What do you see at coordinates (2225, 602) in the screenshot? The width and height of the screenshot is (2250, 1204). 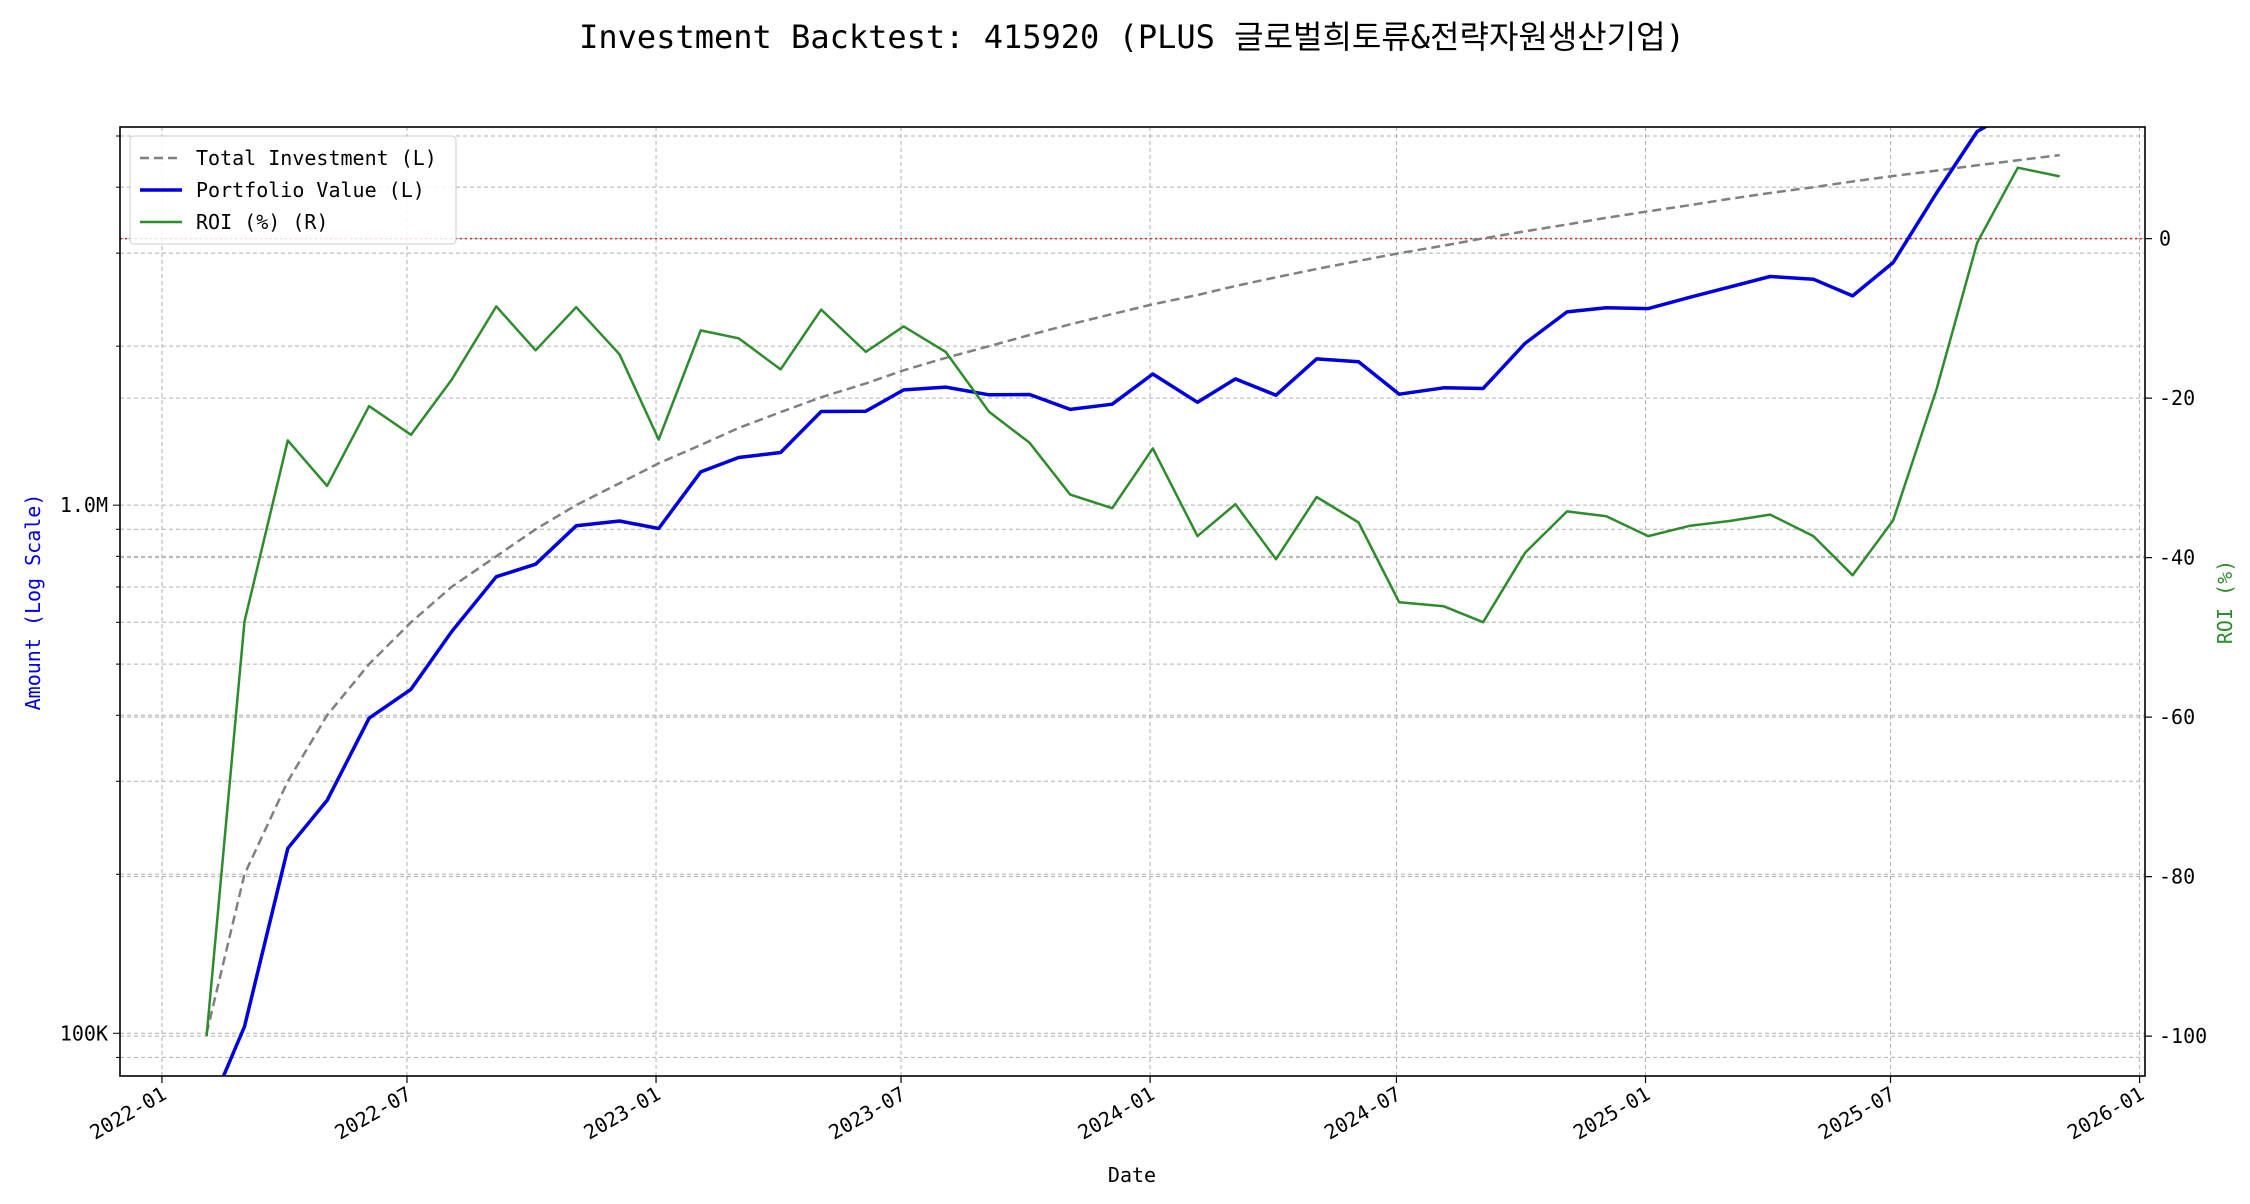 I see `y-axis-right-label: ROI (%)` at bounding box center [2225, 602].